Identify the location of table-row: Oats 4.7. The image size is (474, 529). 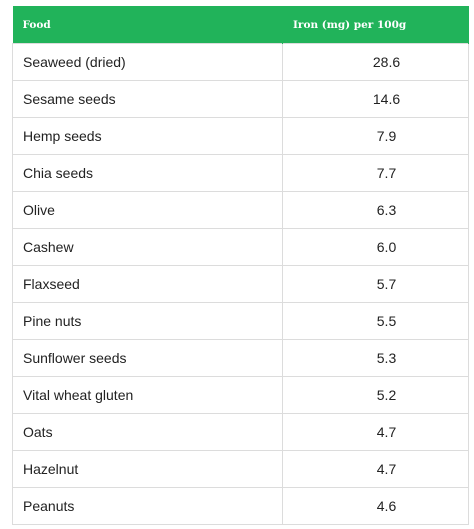
(240, 432).